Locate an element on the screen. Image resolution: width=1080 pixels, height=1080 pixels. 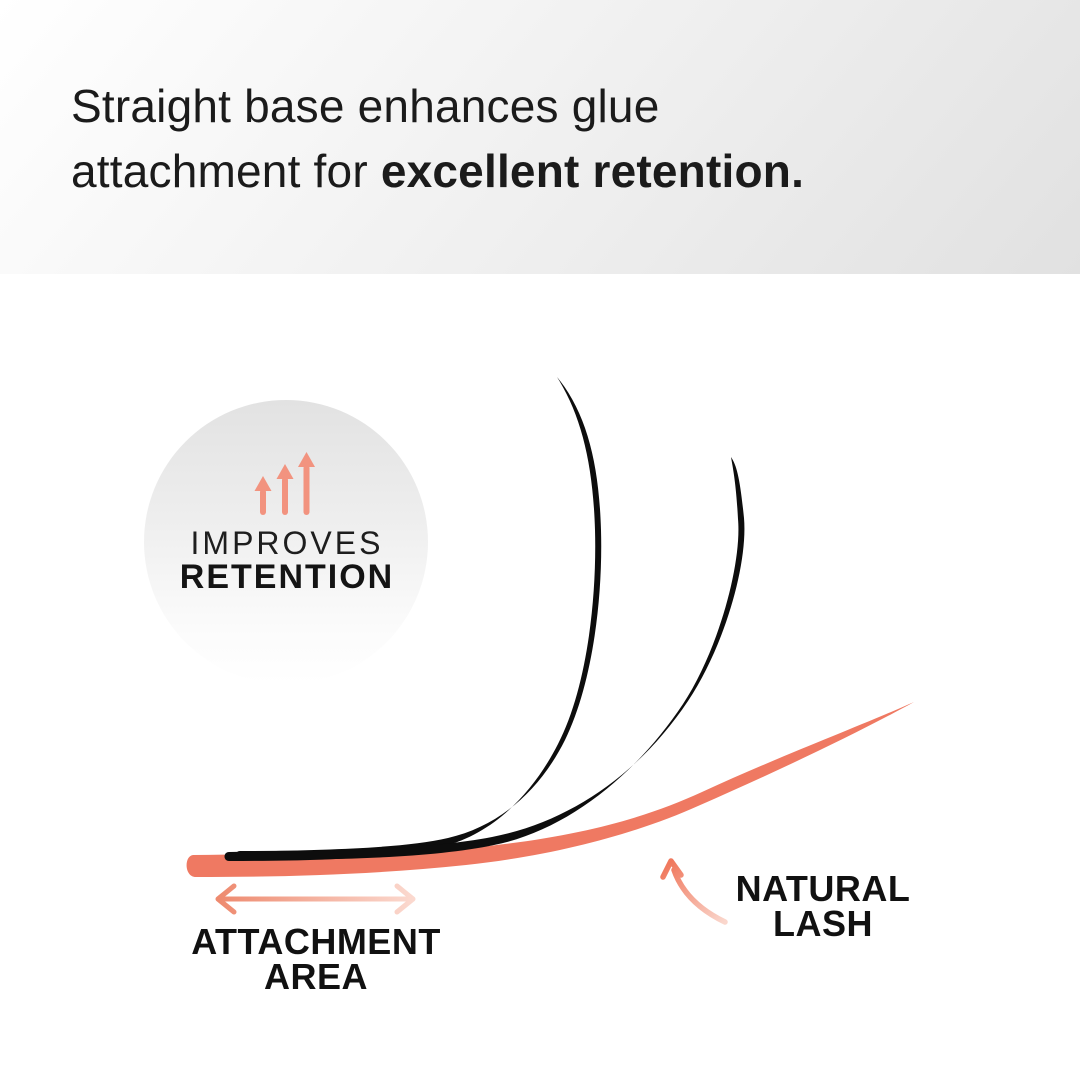
natural-lash-label: NATURAL LASH is located at coordinates (823, 906).